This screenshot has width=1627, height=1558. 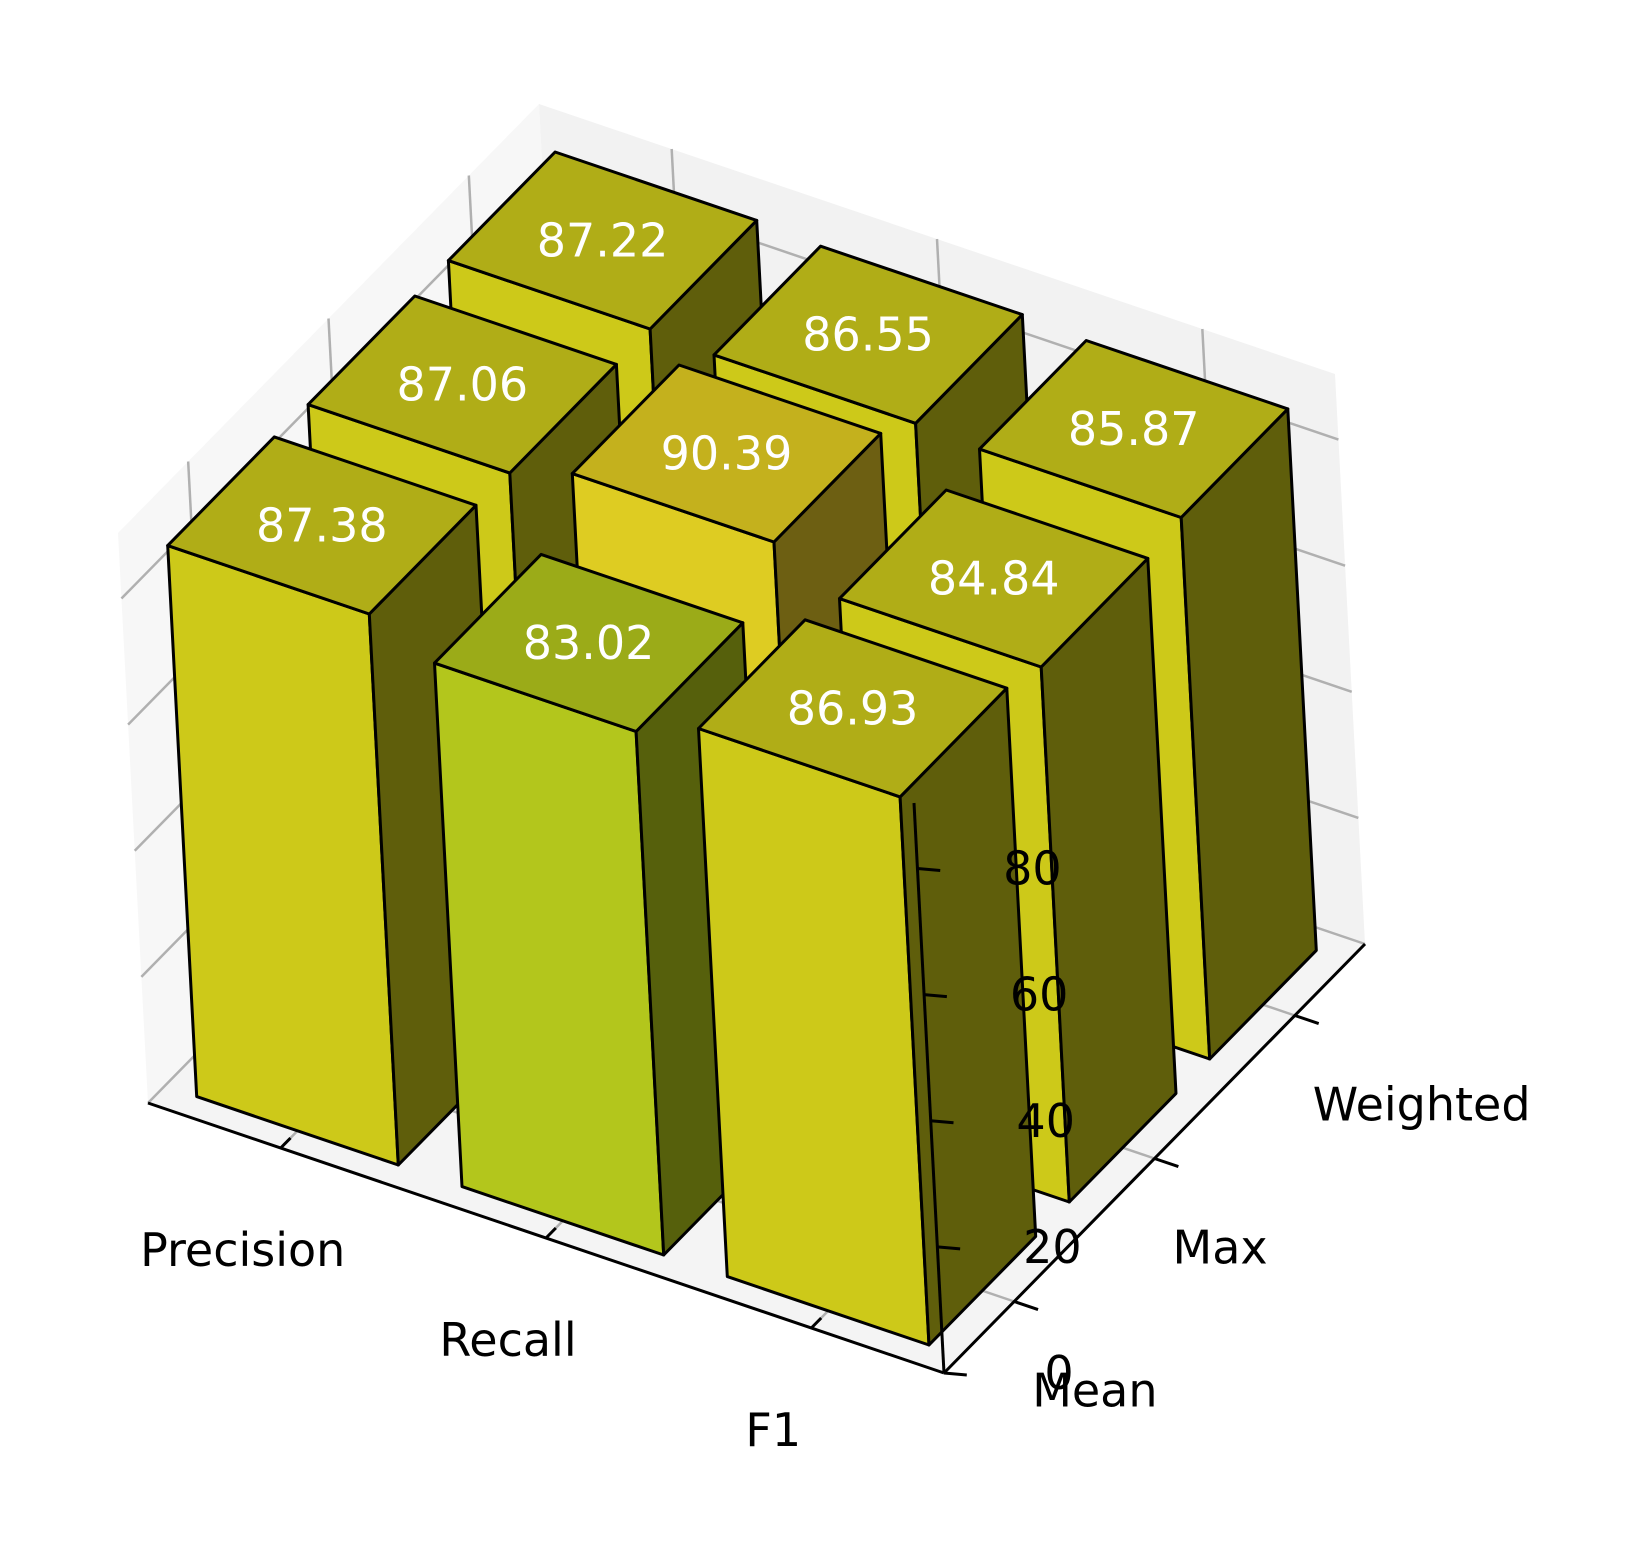 I want to click on y-tick-label: Max, so click(x=1220, y=1248).